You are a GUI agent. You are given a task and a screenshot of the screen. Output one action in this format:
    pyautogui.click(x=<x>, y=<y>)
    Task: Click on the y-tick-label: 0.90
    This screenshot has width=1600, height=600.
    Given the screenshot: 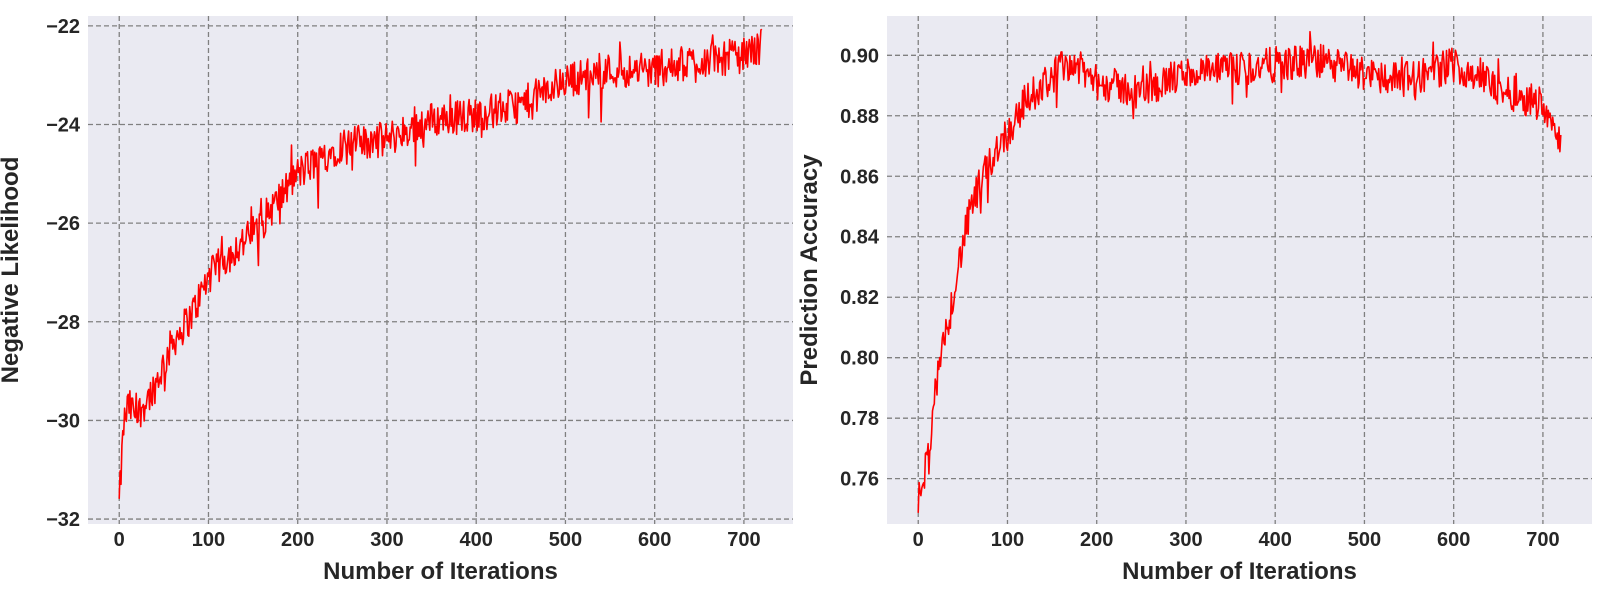 What is the action you would take?
    pyautogui.click(x=859, y=56)
    